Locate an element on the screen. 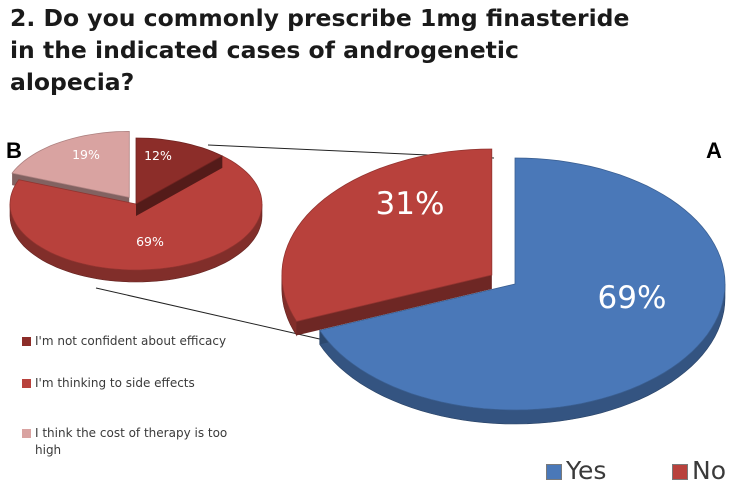  connector-line-bottom is located at coordinates (210, 314).